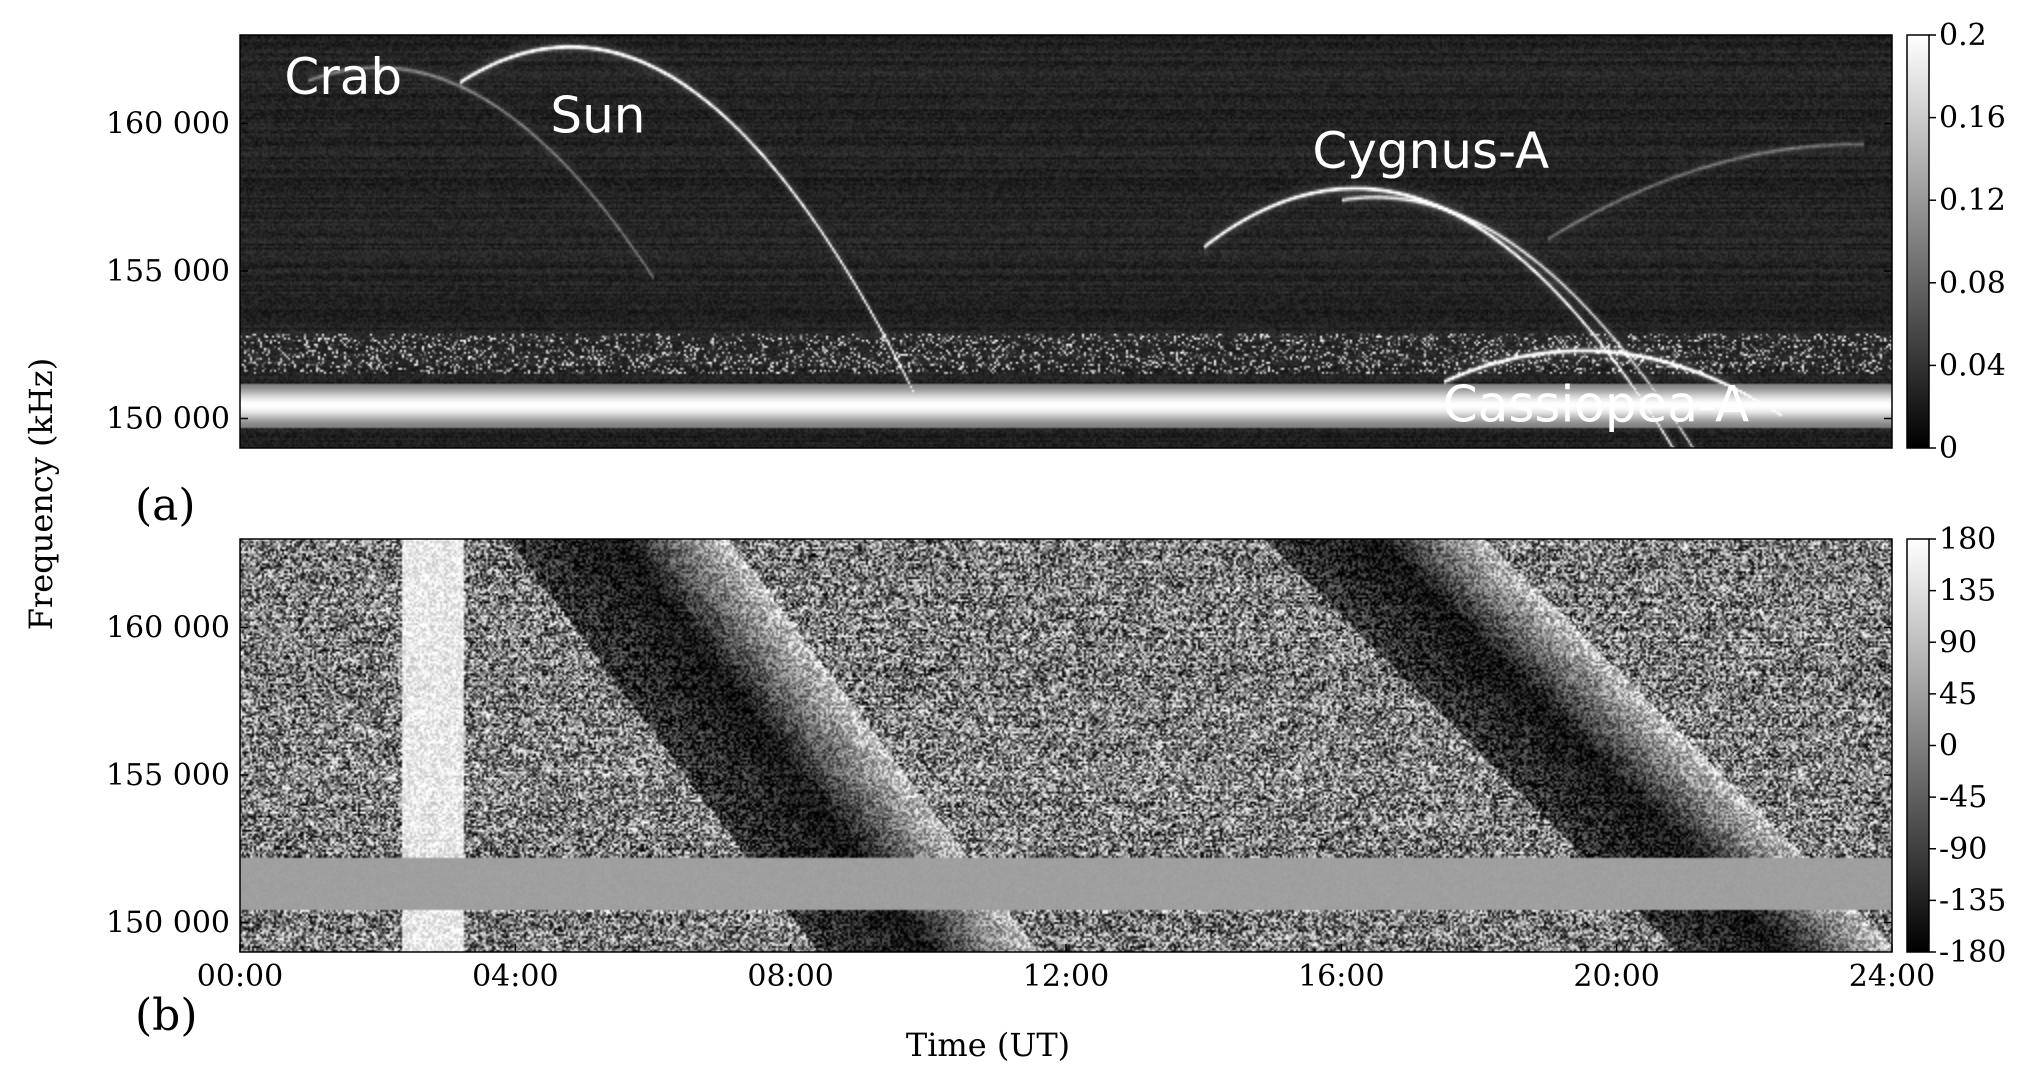  Describe the element at coordinates (790, 976) in the screenshot. I see `x-tick-label: 08:00` at that location.